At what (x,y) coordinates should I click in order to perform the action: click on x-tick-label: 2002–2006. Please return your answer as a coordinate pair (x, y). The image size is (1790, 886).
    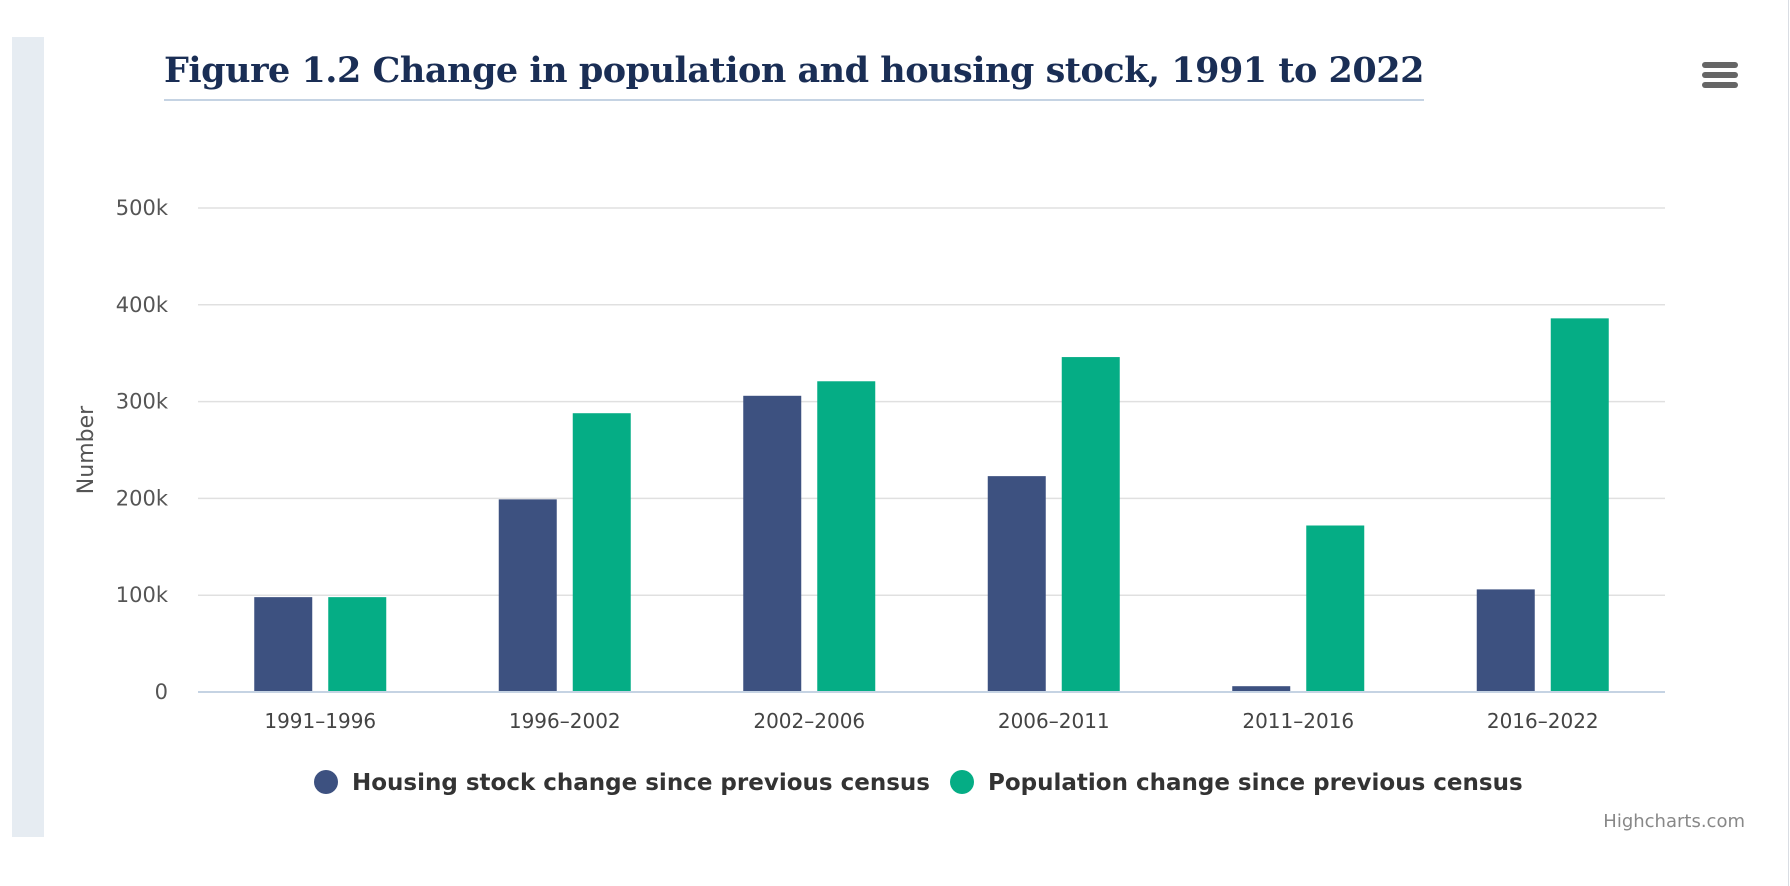
    Looking at the image, I should click on (809, 721).